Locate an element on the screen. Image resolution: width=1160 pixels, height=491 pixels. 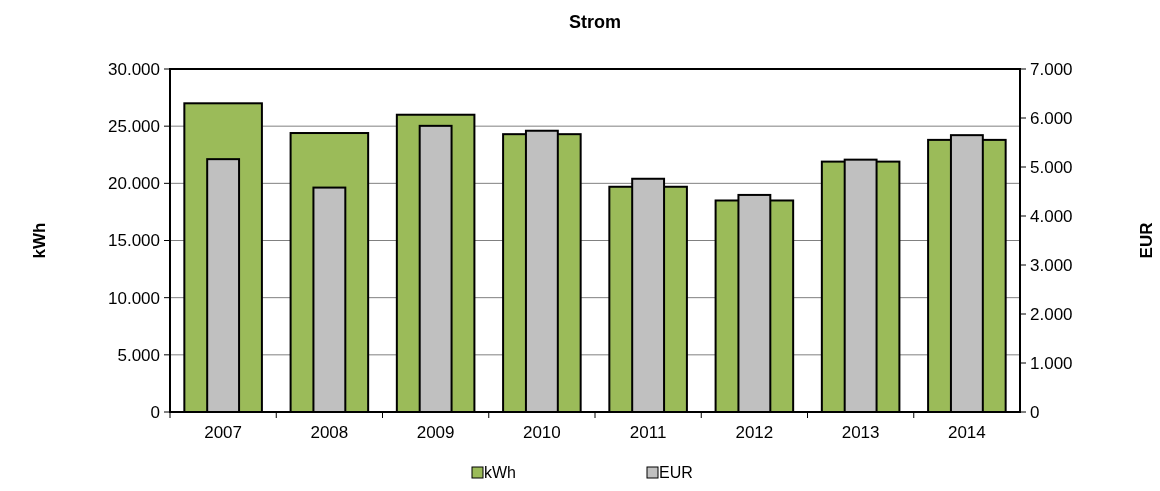
y-axis-title: kWh is located at coordinates (39, 240).